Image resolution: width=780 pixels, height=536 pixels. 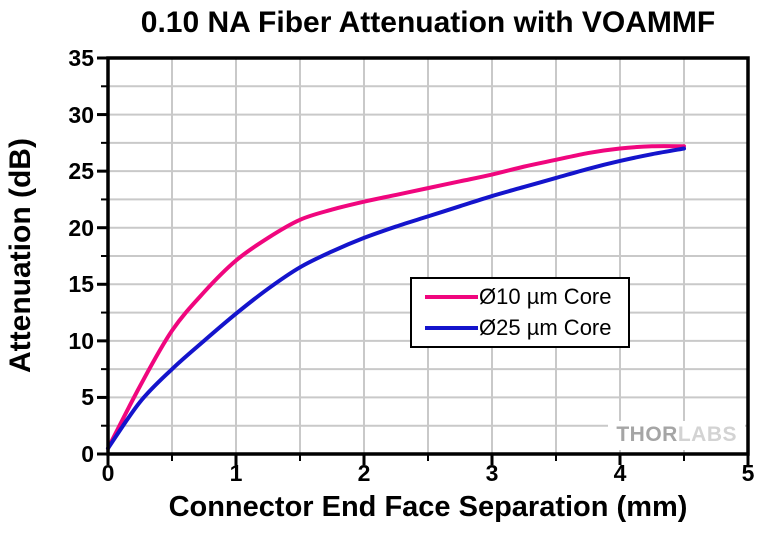 What do you see at coordinates (108, 473) in the screenshot?
I see `x-tick-label: 0` at bounding box center [108, 473].